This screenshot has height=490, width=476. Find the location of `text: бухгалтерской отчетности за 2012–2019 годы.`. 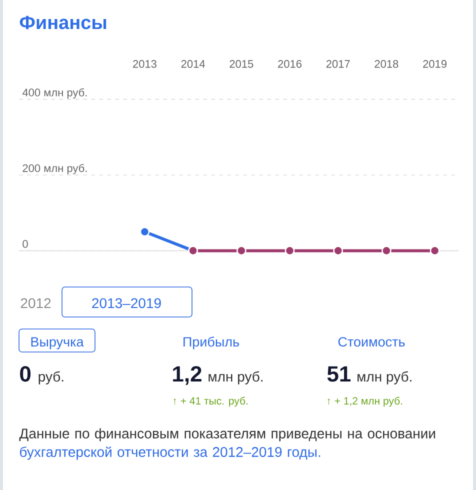

text: бухгалтерской отчетности за 2012–2019 годы. is located at coordinates (170, 453).